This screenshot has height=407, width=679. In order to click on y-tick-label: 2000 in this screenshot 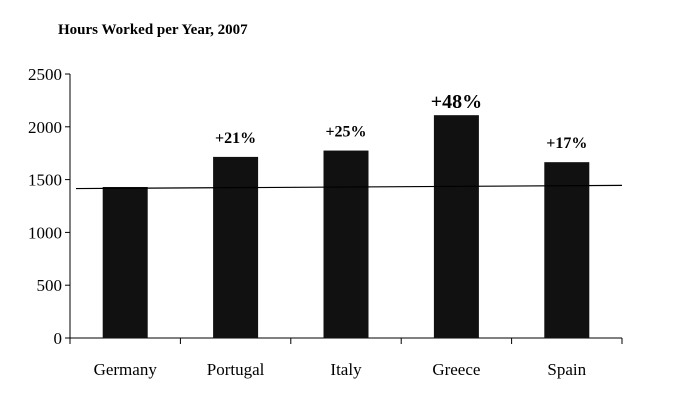, I will do `click(45, 127)`.